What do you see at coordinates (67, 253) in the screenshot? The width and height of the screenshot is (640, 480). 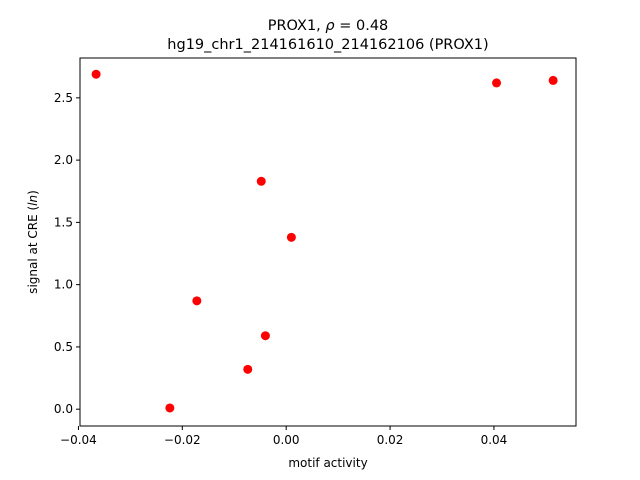 I see `y-axis: 0.0 0.5 1.0 1.5 2.0 2.5` at bounding box center [67, 253].